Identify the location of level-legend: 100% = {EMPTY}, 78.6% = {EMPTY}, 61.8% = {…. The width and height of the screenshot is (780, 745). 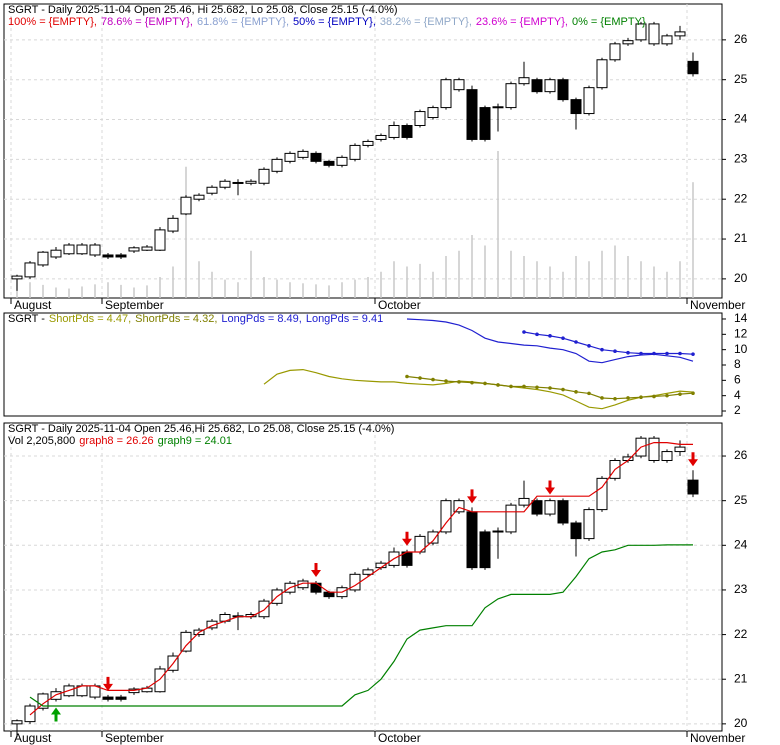
(327, 22).